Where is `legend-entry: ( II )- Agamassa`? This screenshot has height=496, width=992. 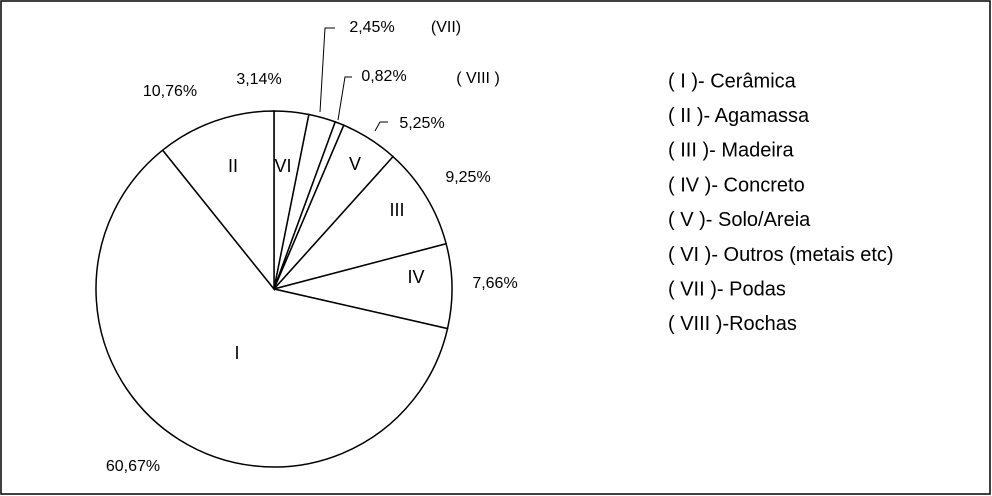 legend-entry: ( II )- Agamassa is located at coordinates (739, 116).